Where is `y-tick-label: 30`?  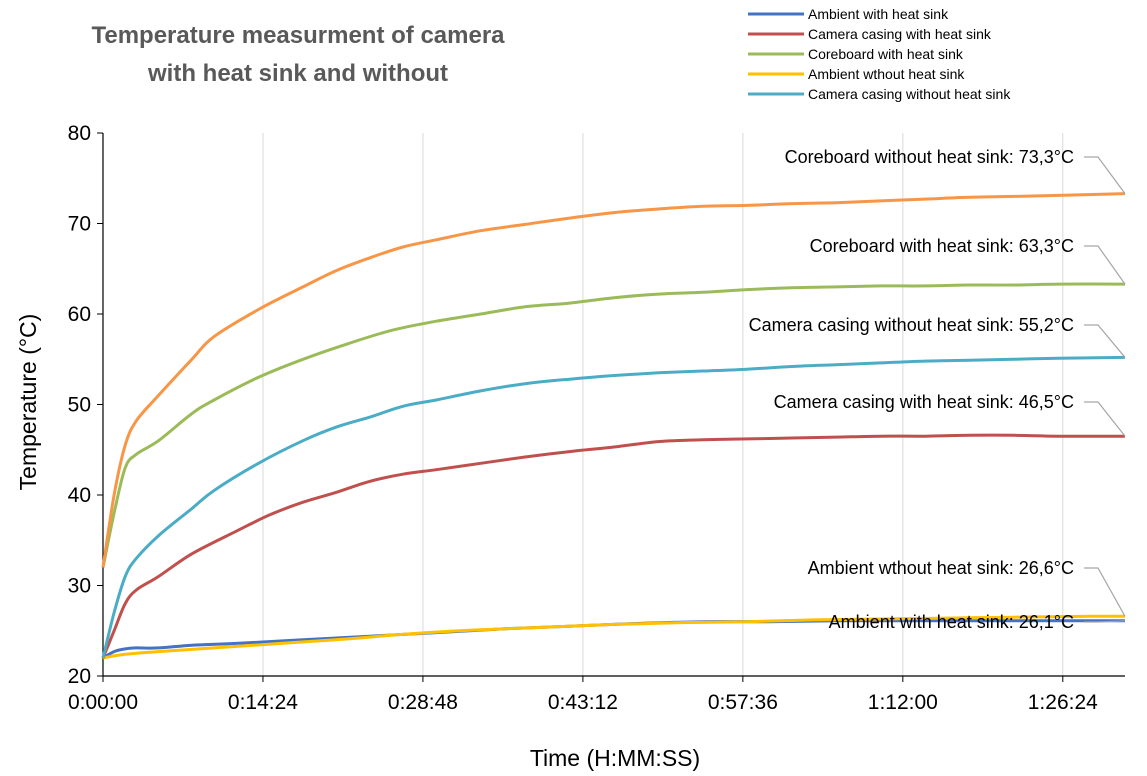 y-tick-label: 30 is located at coordinates (79, 586).